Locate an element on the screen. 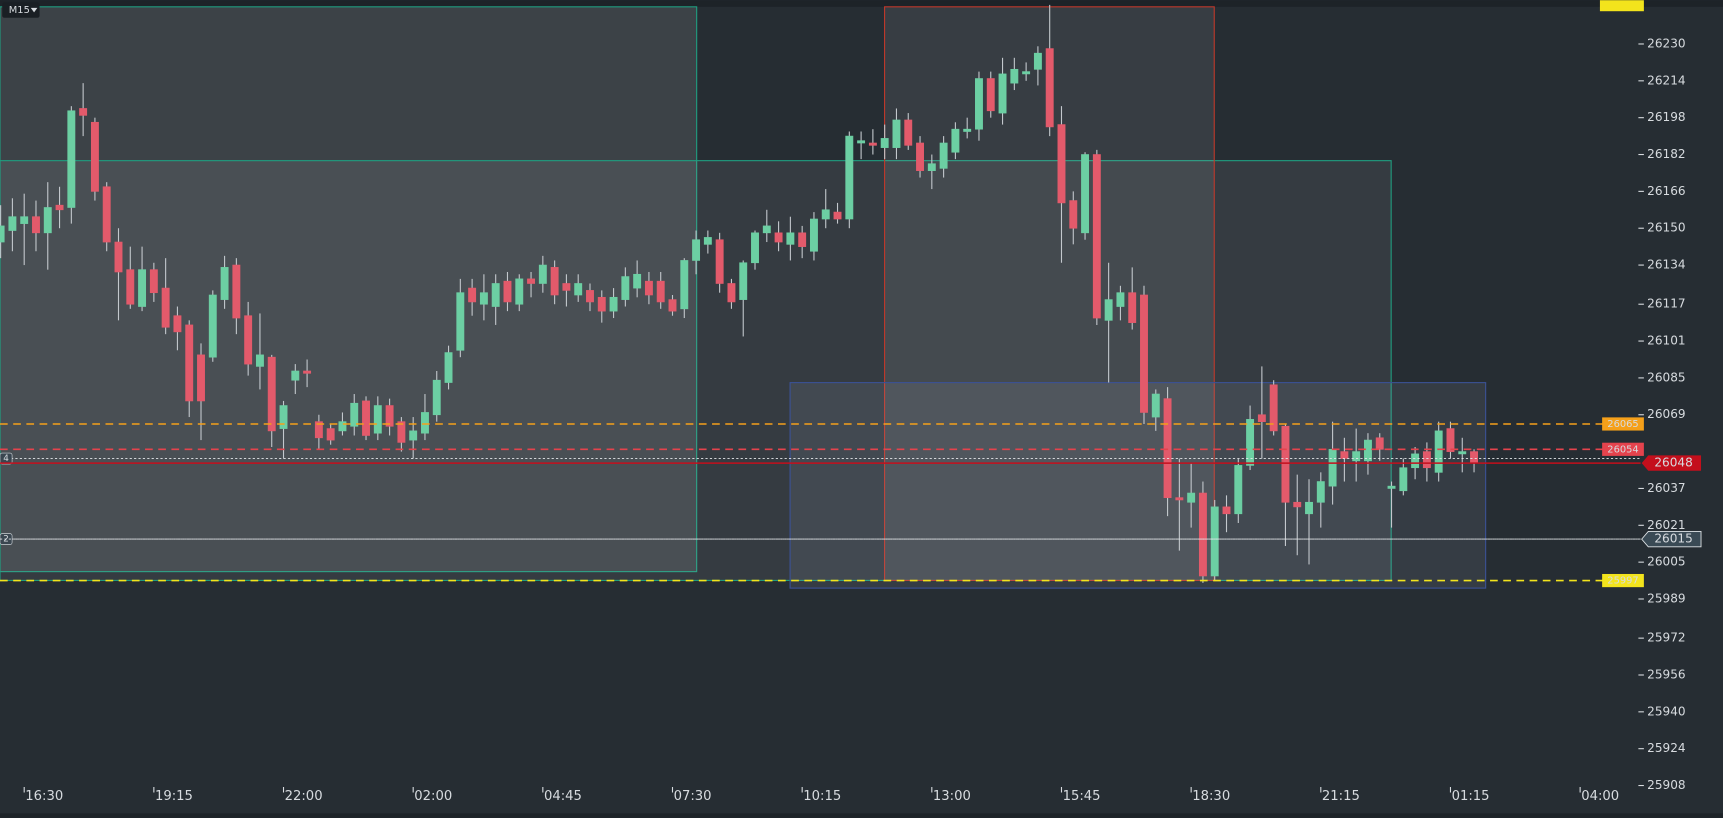 The height and width of the screenshot is (818, 1723). x-tick-label: 01:15 is located at coordinates (1471, 796).